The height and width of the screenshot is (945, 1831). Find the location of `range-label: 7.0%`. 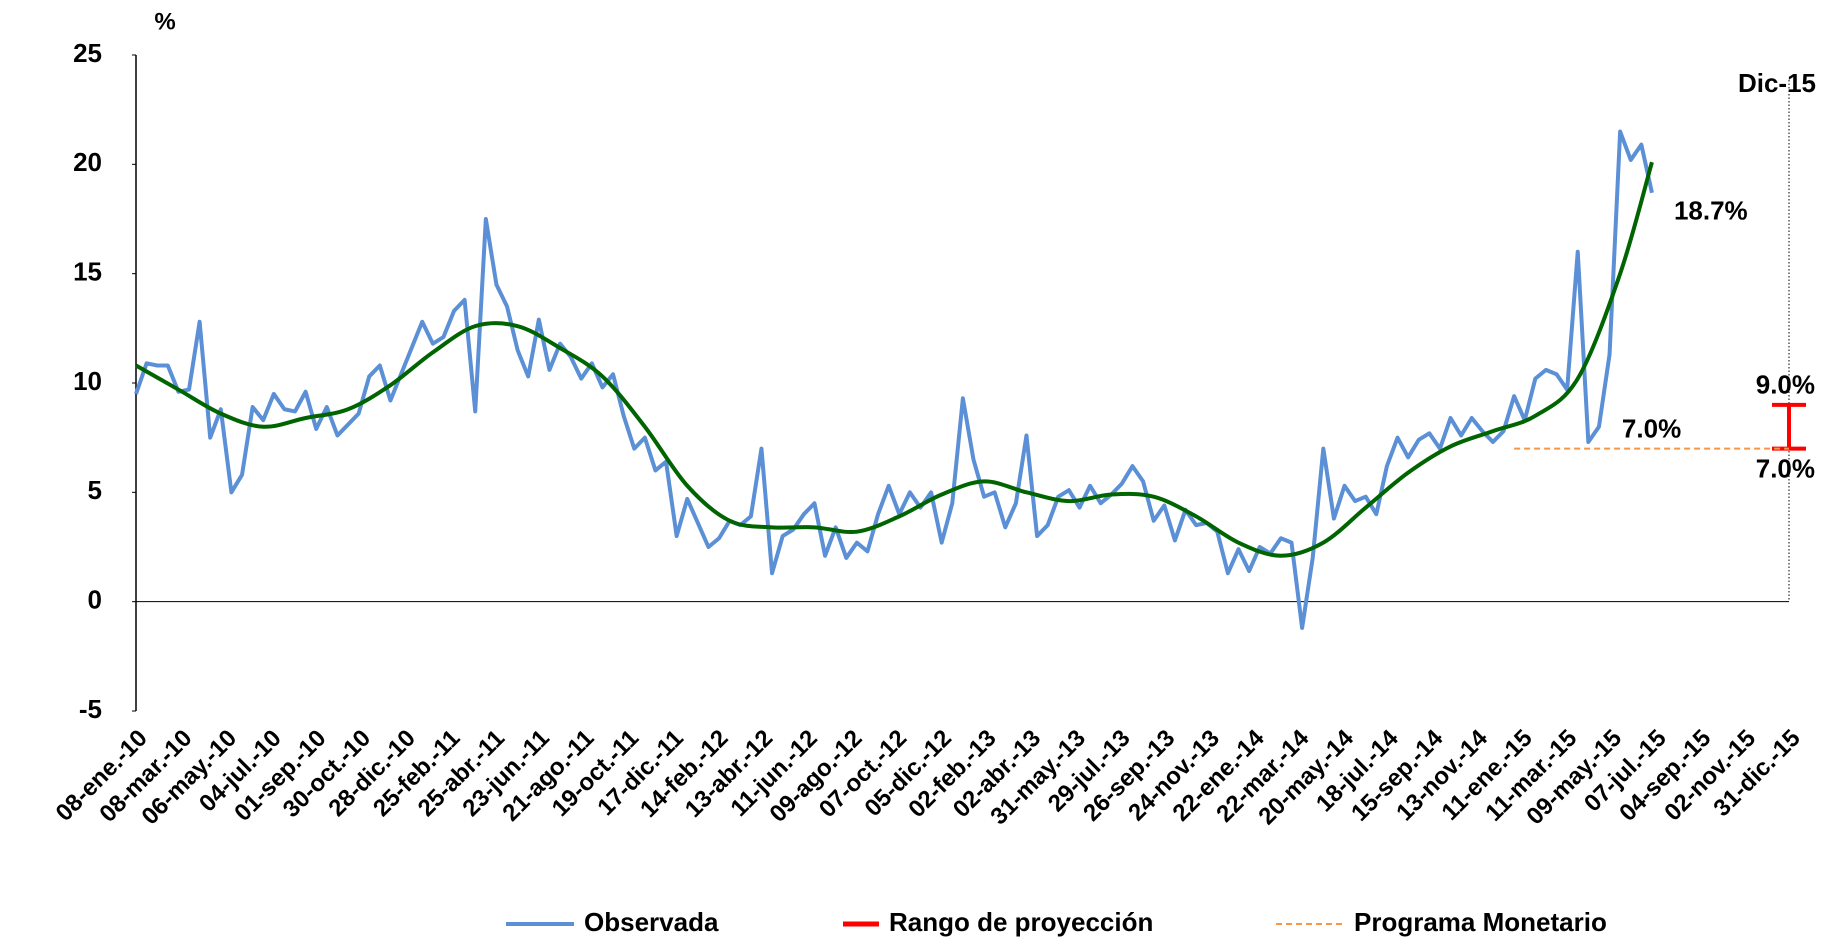

range-label: 7.0% is located at coordinates (1785, 468).